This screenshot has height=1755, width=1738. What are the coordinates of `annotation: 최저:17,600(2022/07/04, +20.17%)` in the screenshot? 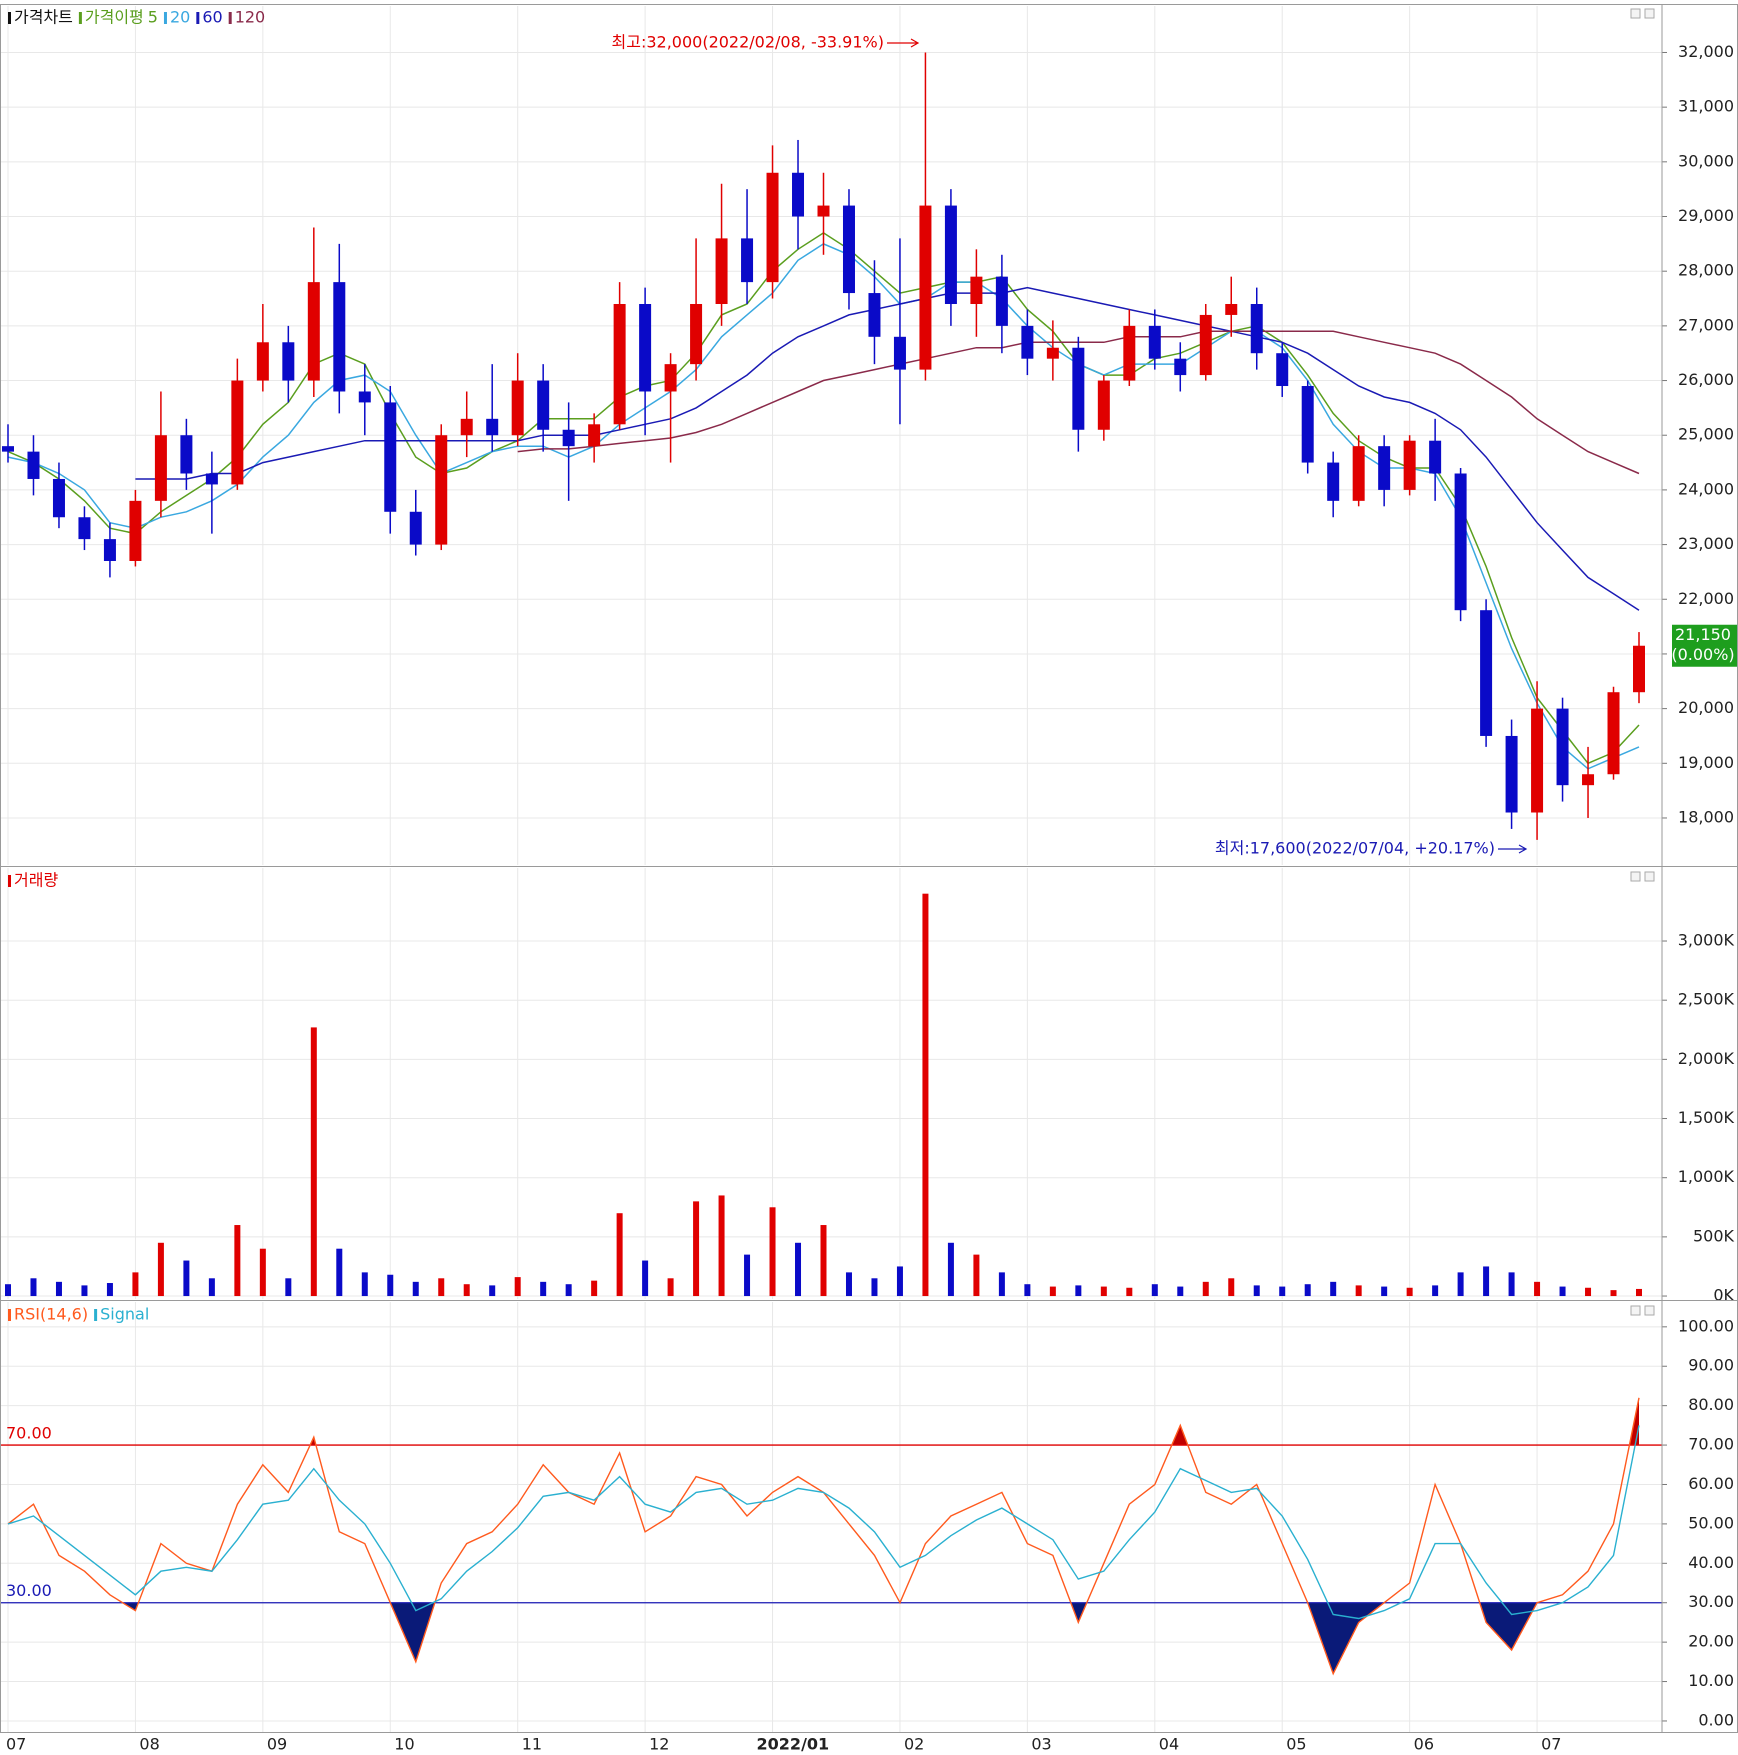 It's located at (1355, 848).